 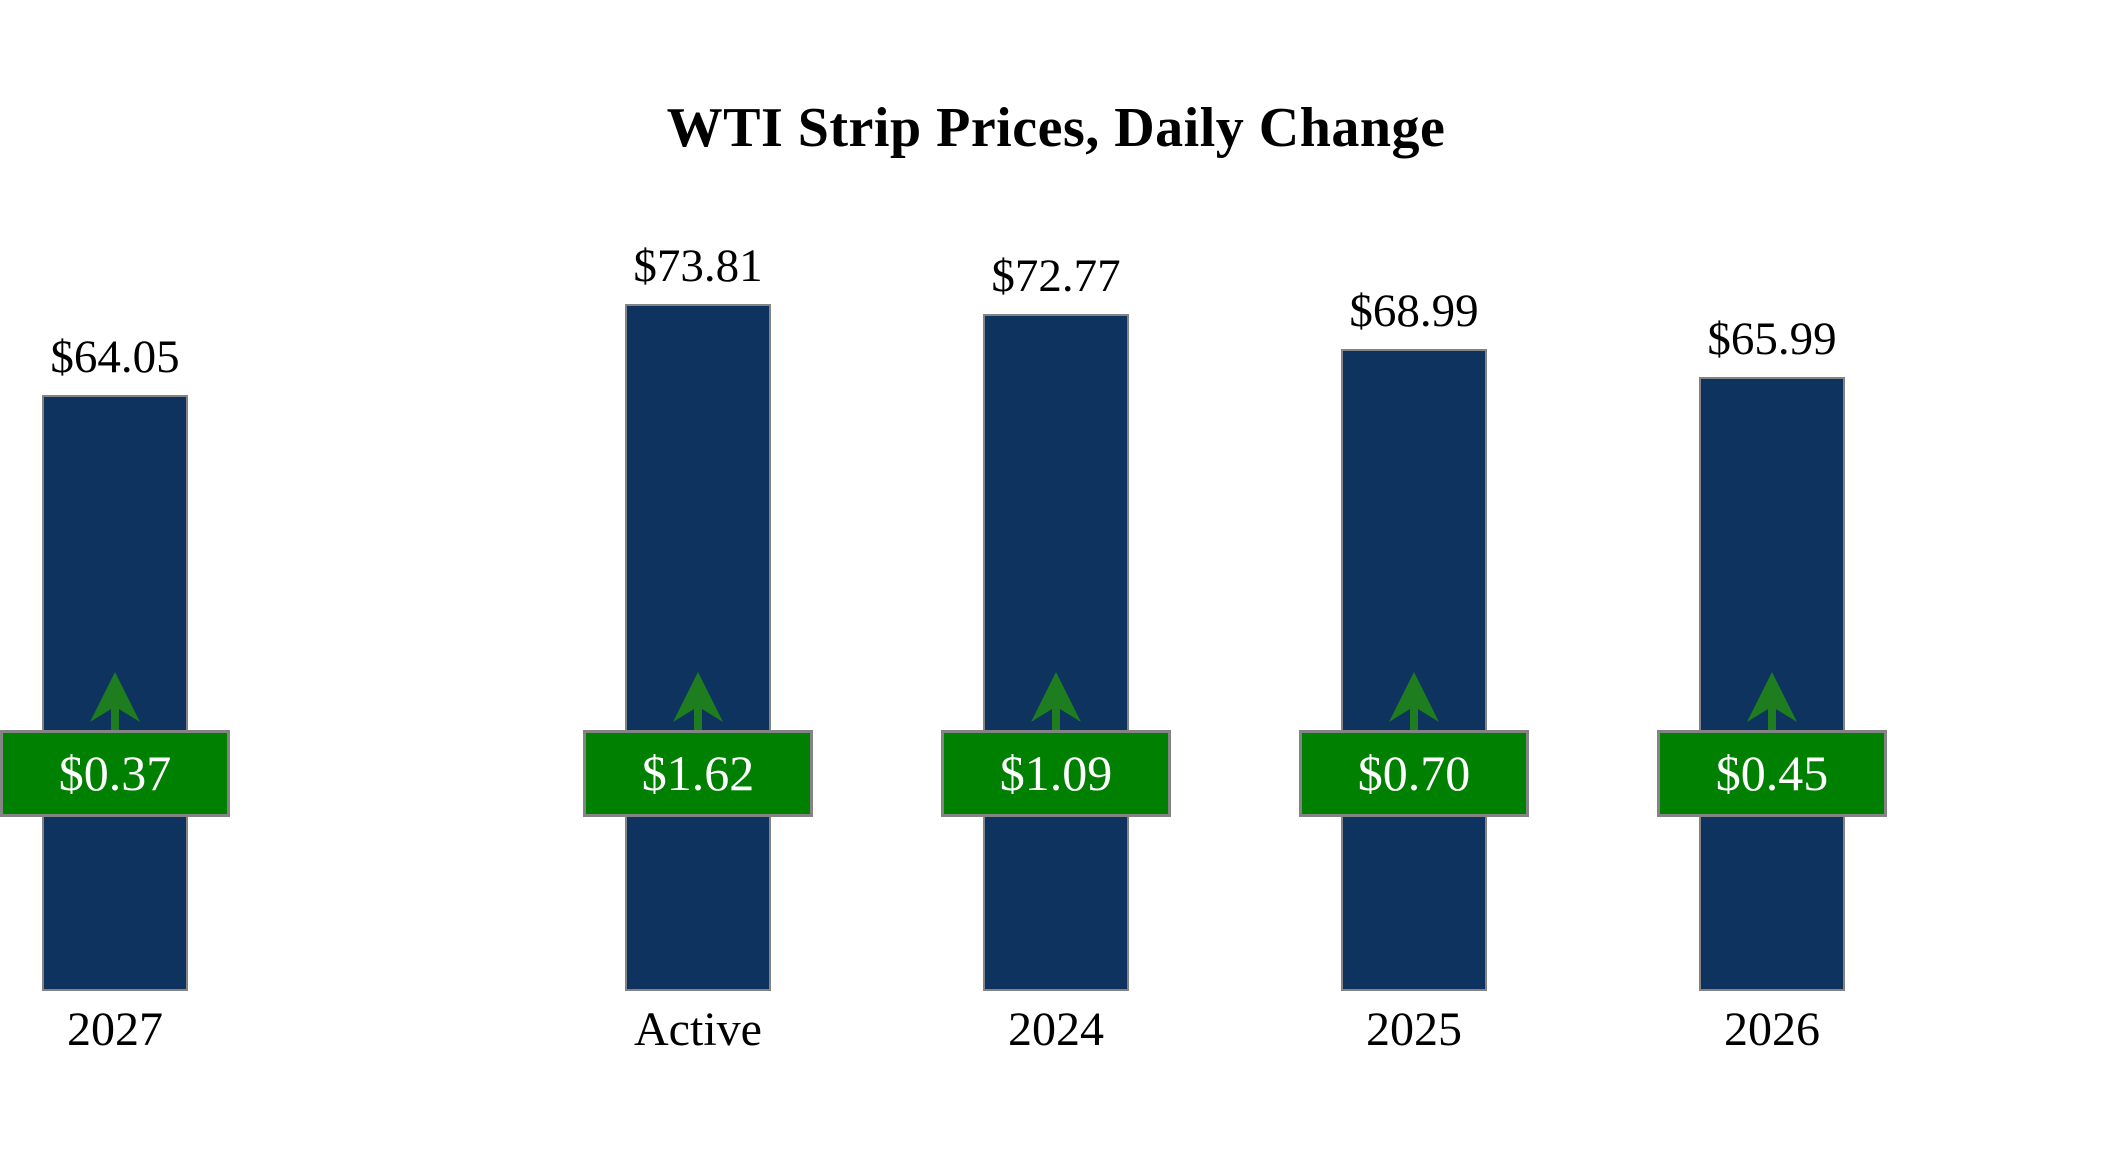 I want to click on change-label: $0.70, so click(x=1414, y=773).